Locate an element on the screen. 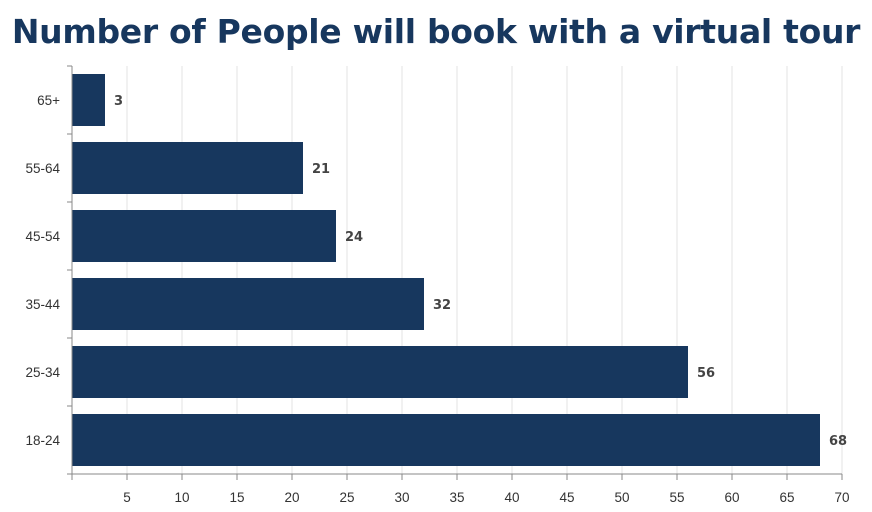  x-tick-label: 10 is located at coordinates (181, 497).